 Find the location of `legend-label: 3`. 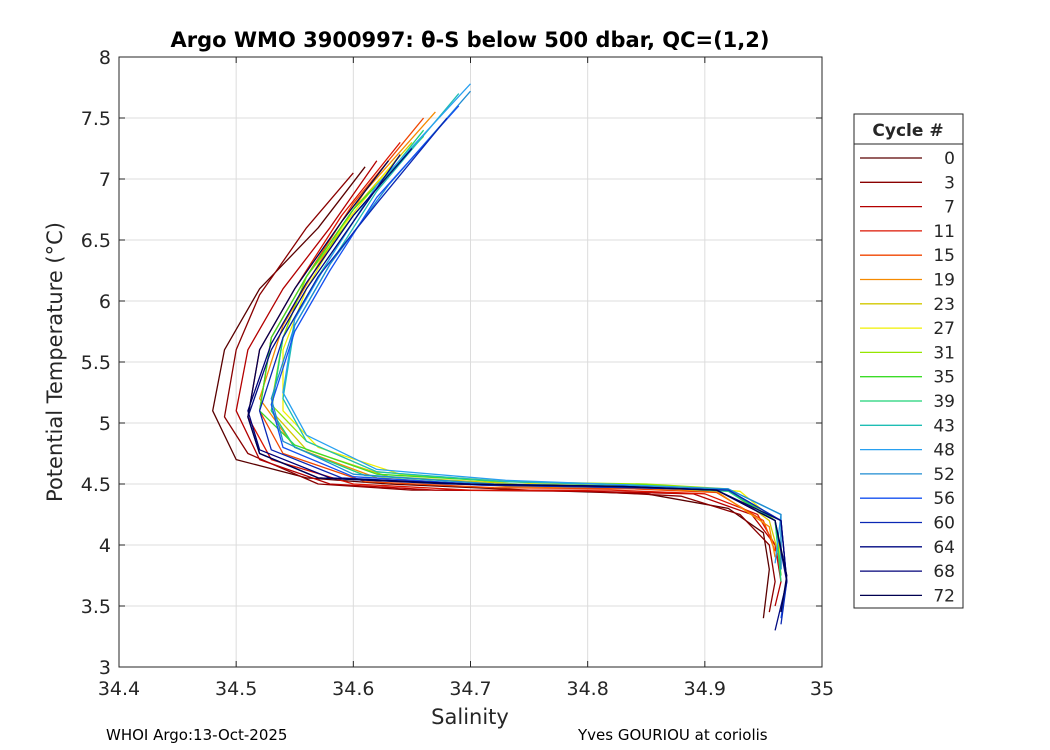

legend-label: 3 is located at coordinates (949, 183).